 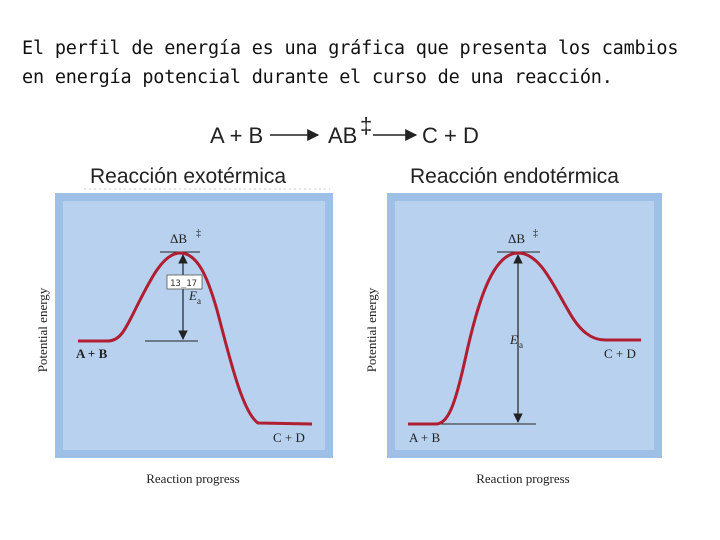 What do you see at coordinates (450, 135) in the screenshot?
I see `equation-products: C + D` at bounding box center [450, 135].